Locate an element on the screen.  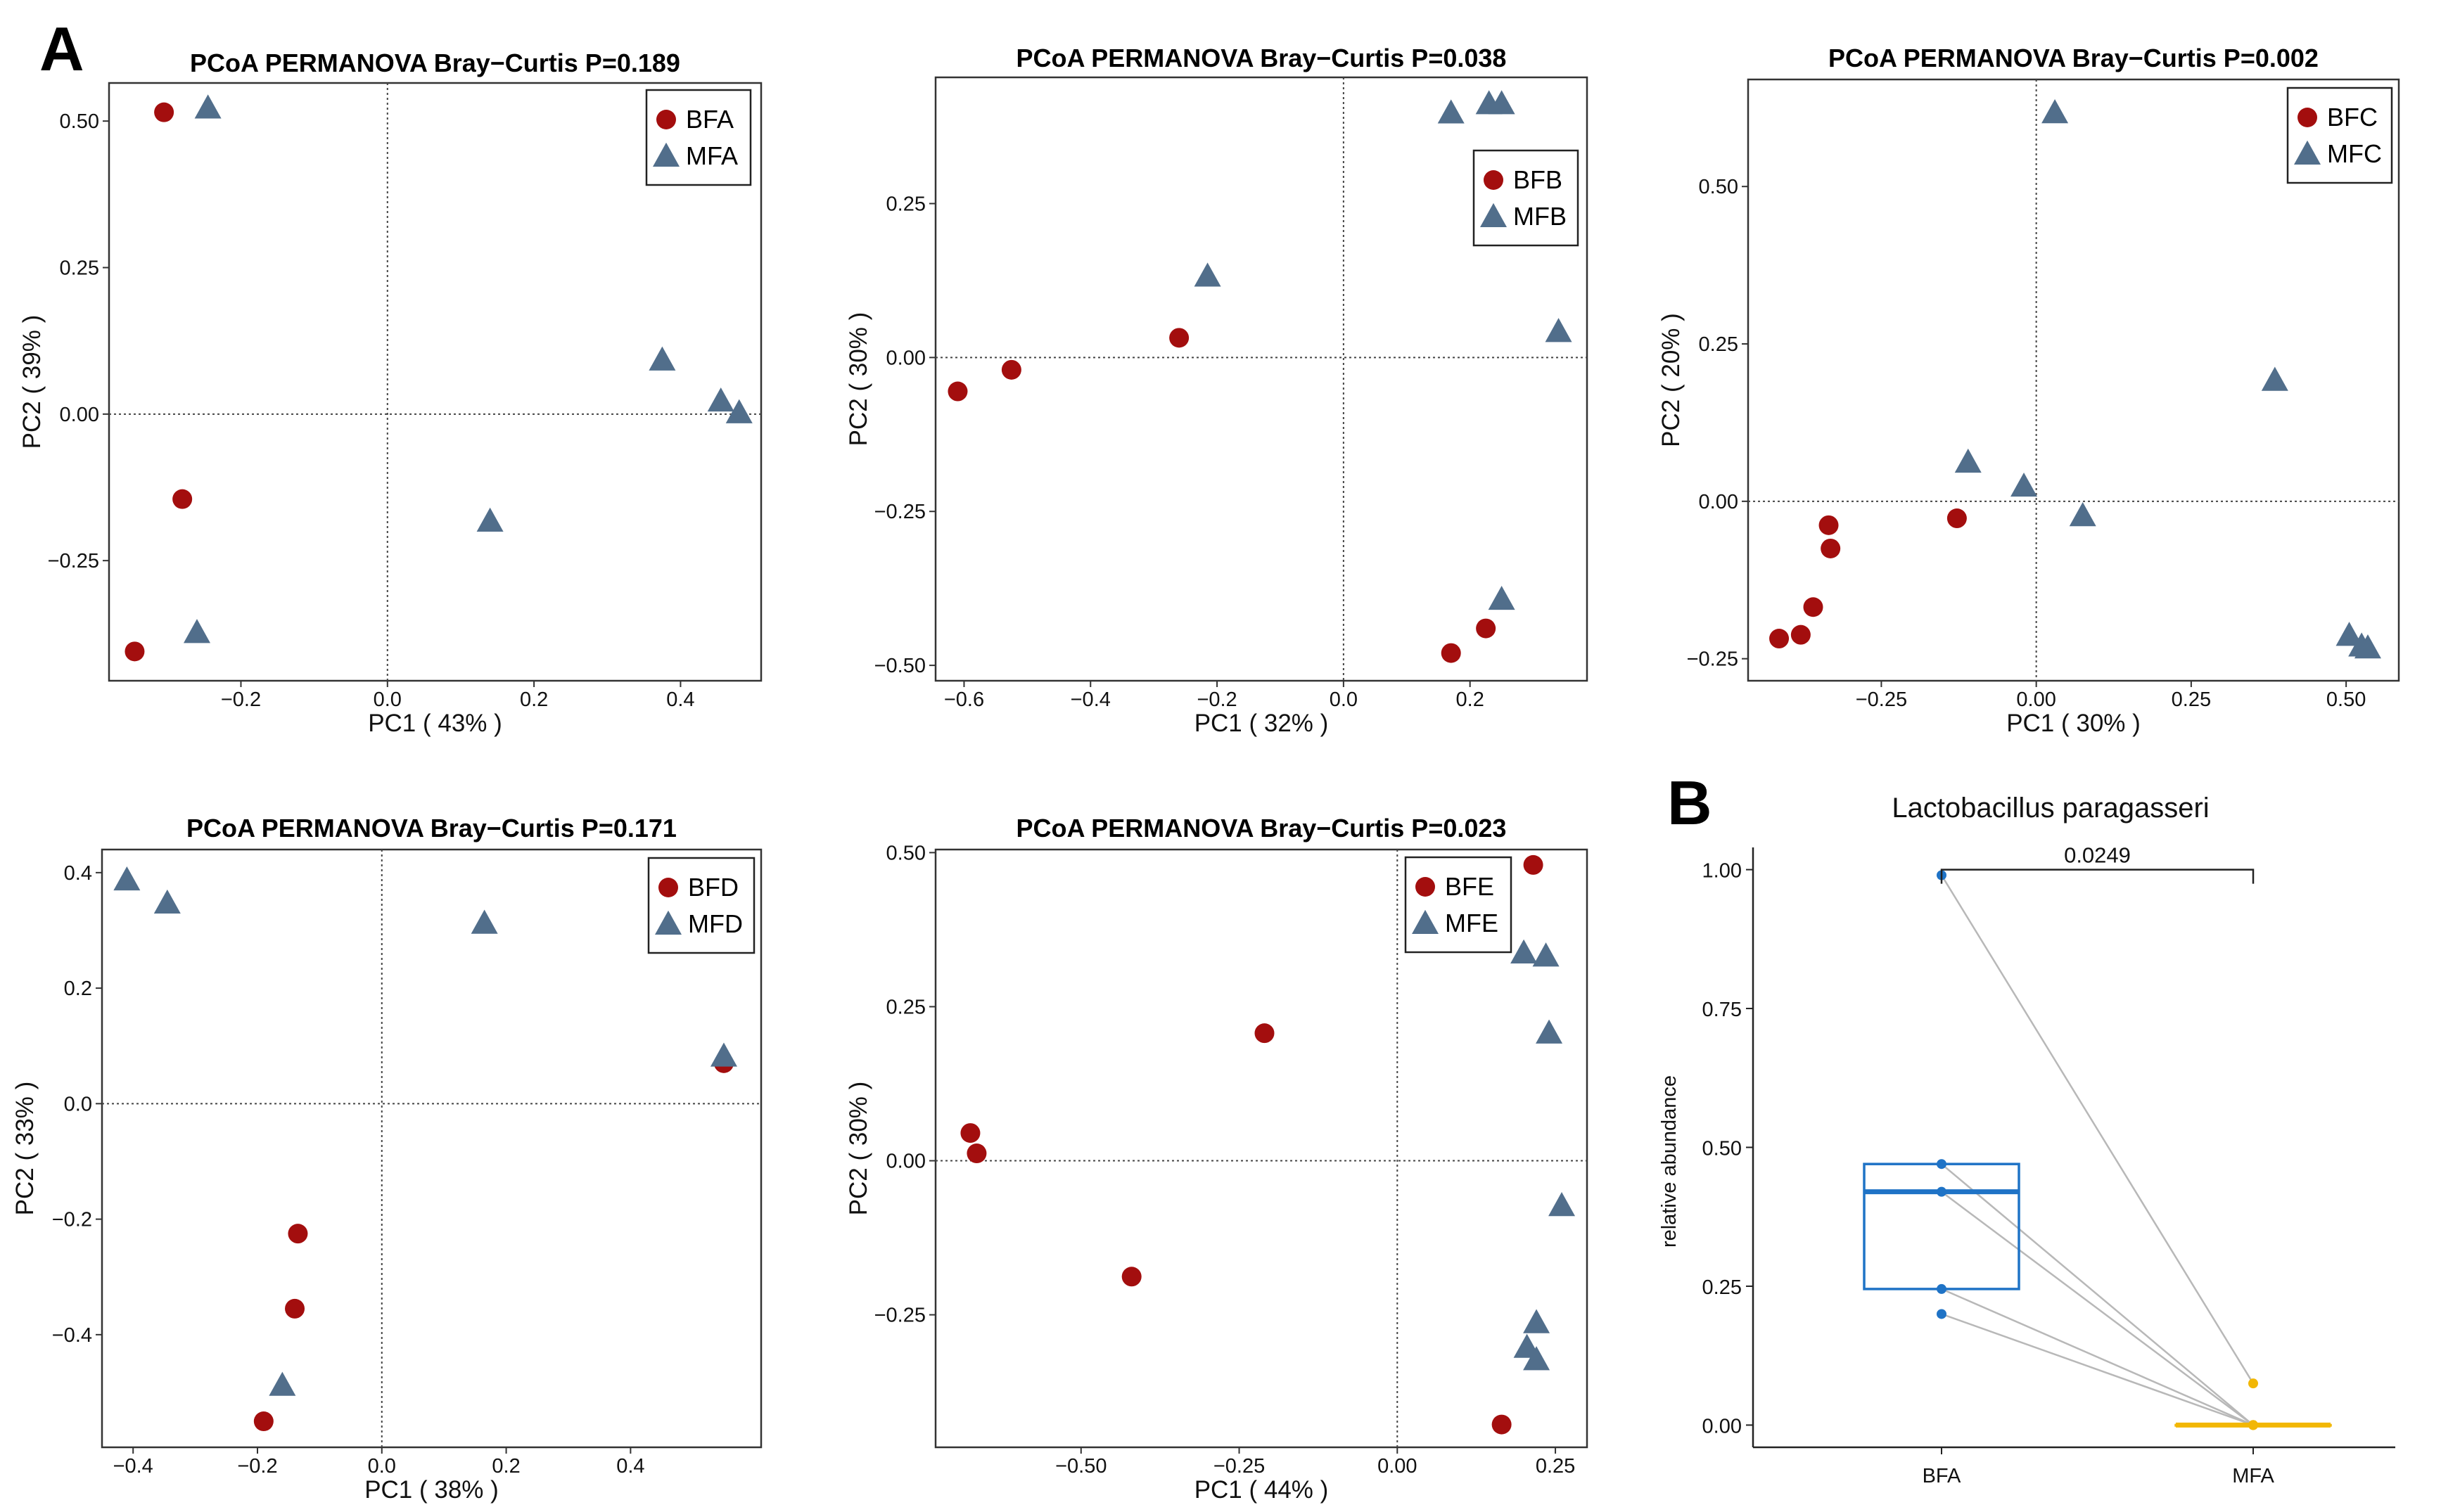
x-tick-label: −0.6 is located at coordinates (964, 699).